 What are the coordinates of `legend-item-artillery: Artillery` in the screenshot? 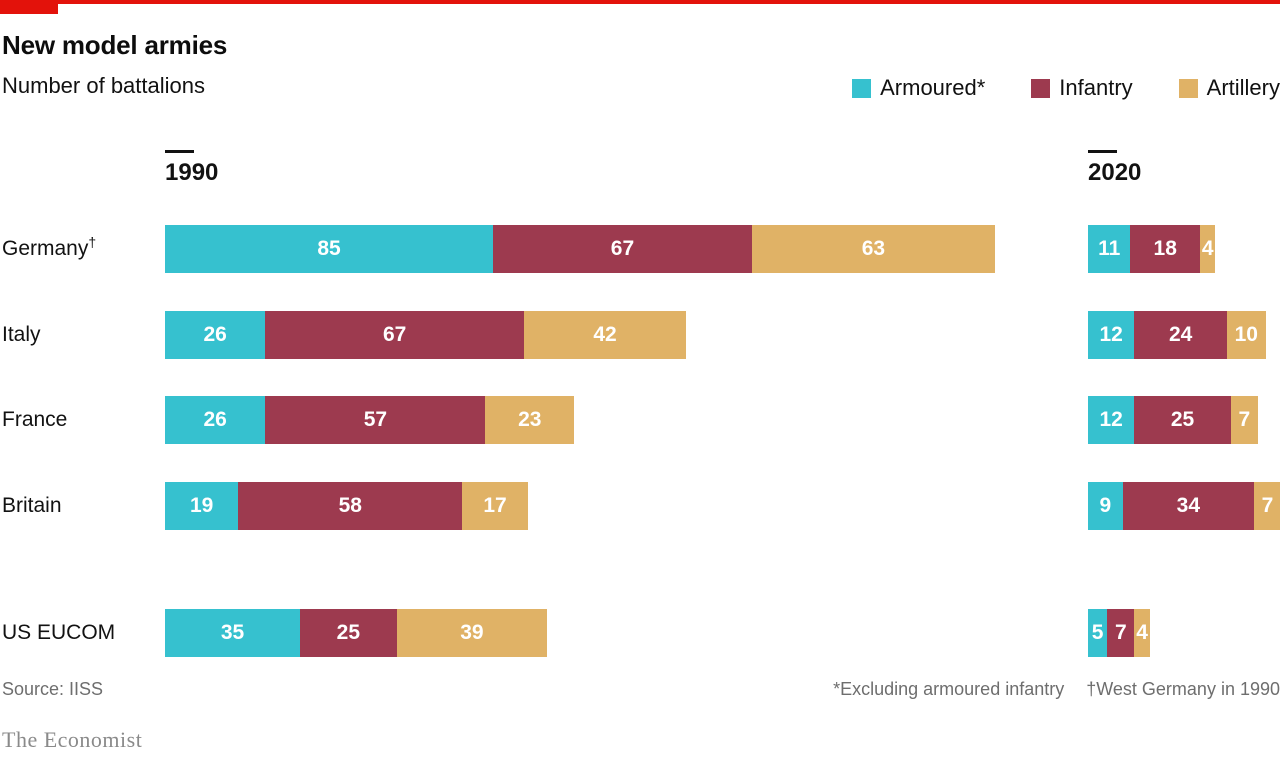 It's located at (1229, 88).